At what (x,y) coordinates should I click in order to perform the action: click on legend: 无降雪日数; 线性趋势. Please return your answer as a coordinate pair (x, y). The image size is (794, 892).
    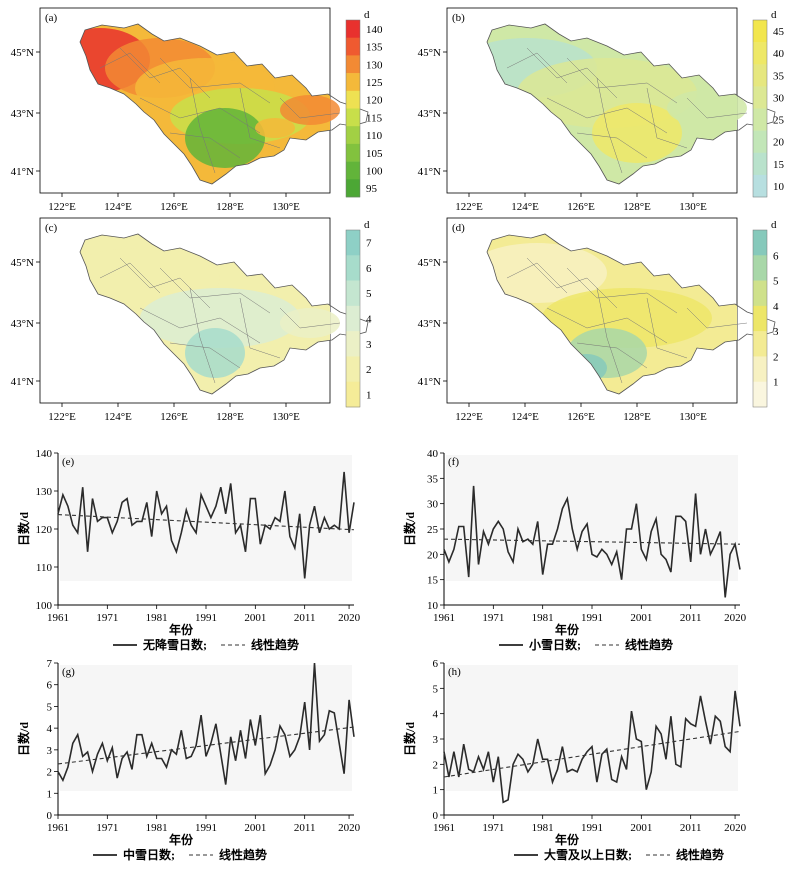
    Looking at the image, I should click on (206, 644).